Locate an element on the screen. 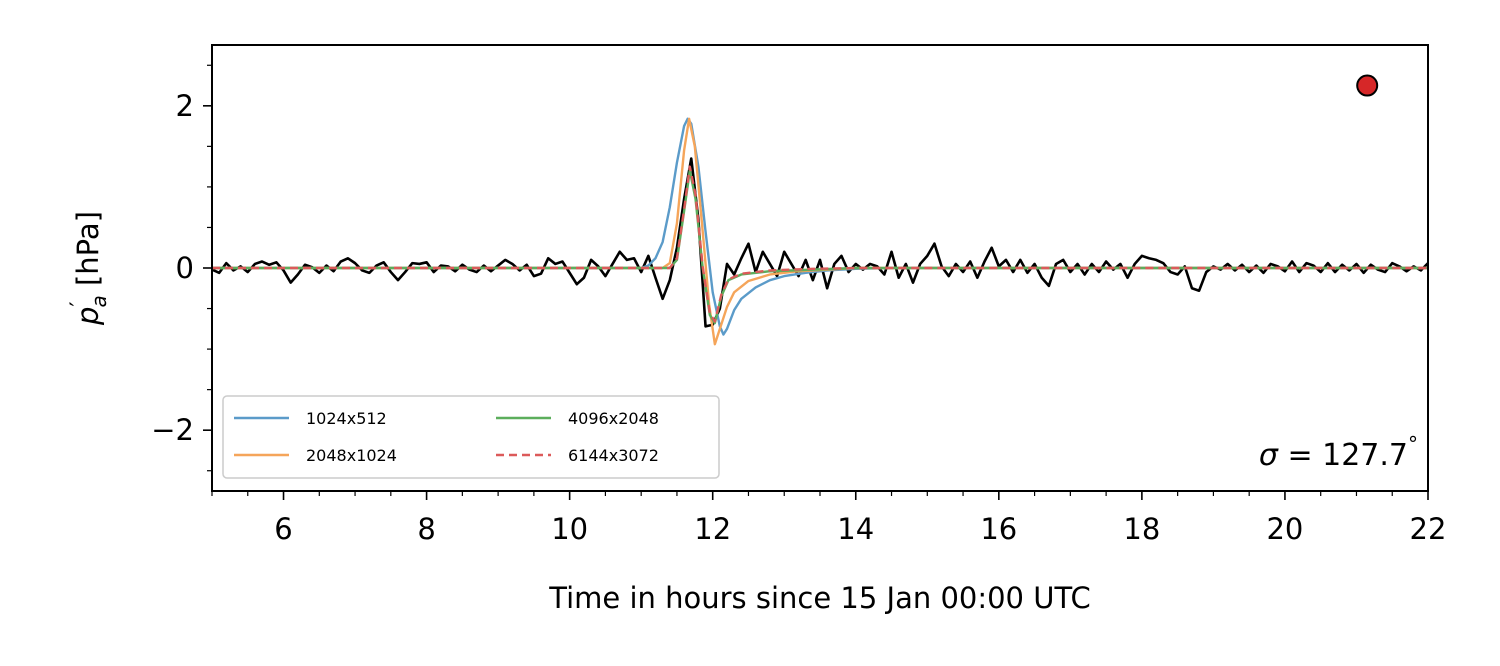 This screenshot has height=666, width=1500. y-axis-label-unit: [hPa] is located at coordinates (88, 253).